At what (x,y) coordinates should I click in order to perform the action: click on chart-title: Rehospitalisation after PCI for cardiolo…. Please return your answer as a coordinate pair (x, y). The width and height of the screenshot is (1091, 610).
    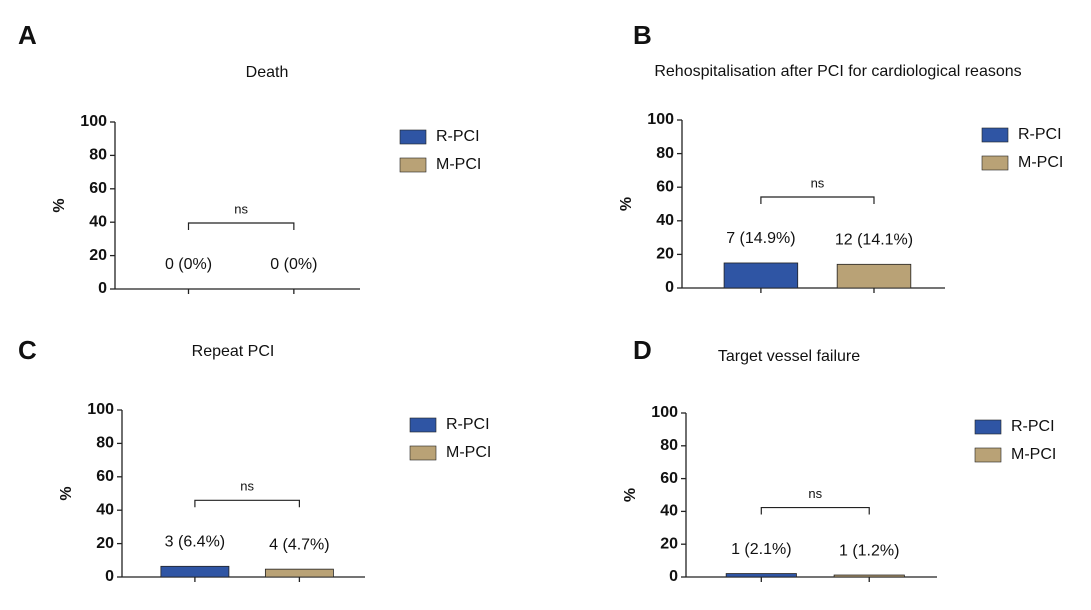
    Looking at the image, I should click on (837, 71).